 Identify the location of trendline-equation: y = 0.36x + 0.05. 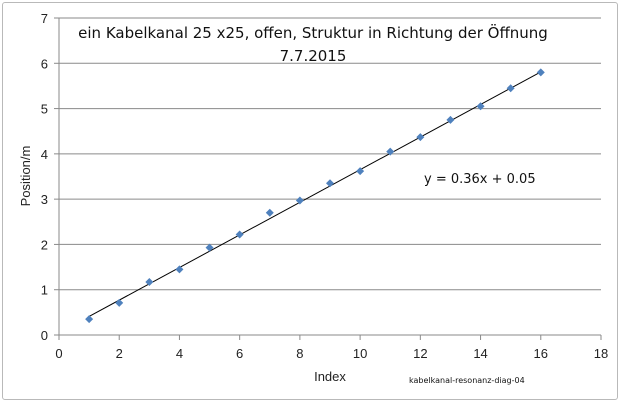
(480, 179).